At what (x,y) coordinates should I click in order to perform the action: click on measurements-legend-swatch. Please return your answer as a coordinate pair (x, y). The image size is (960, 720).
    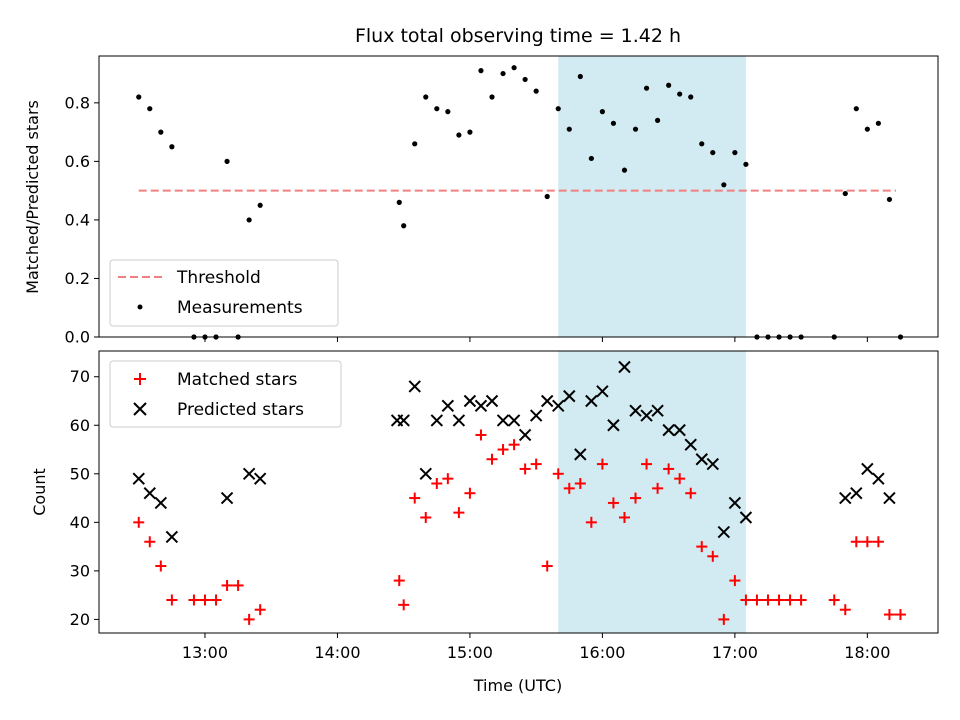
    Looking at the image, I should click on (140, 307).